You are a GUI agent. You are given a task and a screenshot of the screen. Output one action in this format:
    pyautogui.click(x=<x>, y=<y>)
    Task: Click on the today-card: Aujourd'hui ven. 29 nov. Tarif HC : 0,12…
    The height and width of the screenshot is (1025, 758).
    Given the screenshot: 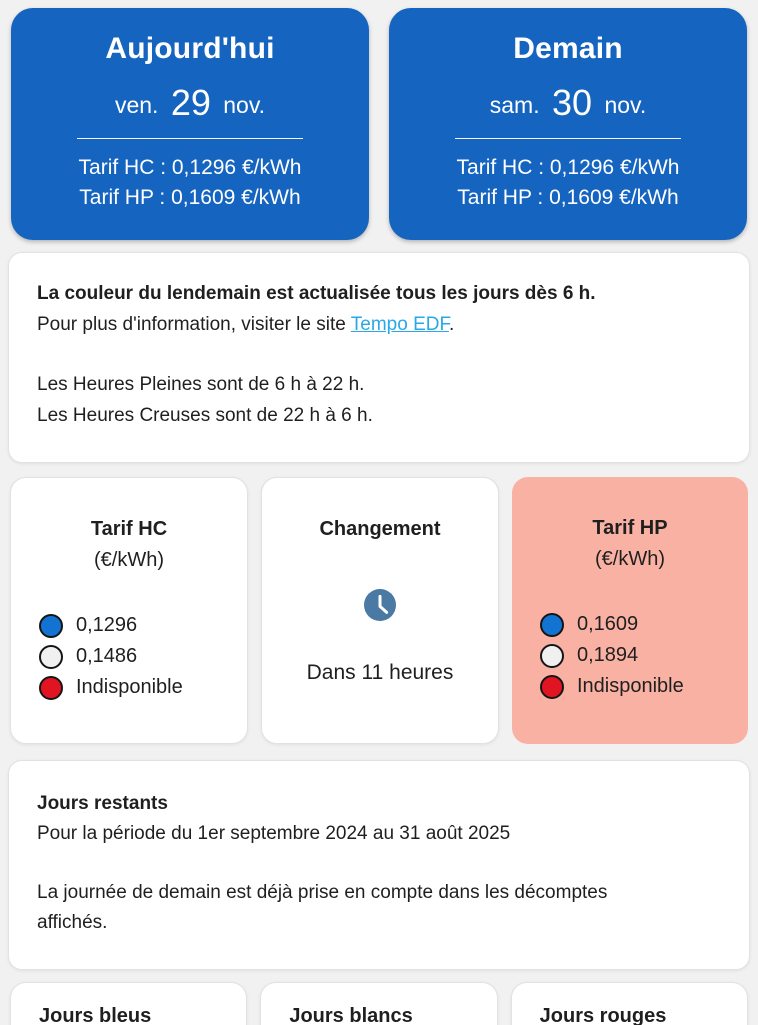 What is the action you would take?
    pyautogui.click(x=190, y=124)
    